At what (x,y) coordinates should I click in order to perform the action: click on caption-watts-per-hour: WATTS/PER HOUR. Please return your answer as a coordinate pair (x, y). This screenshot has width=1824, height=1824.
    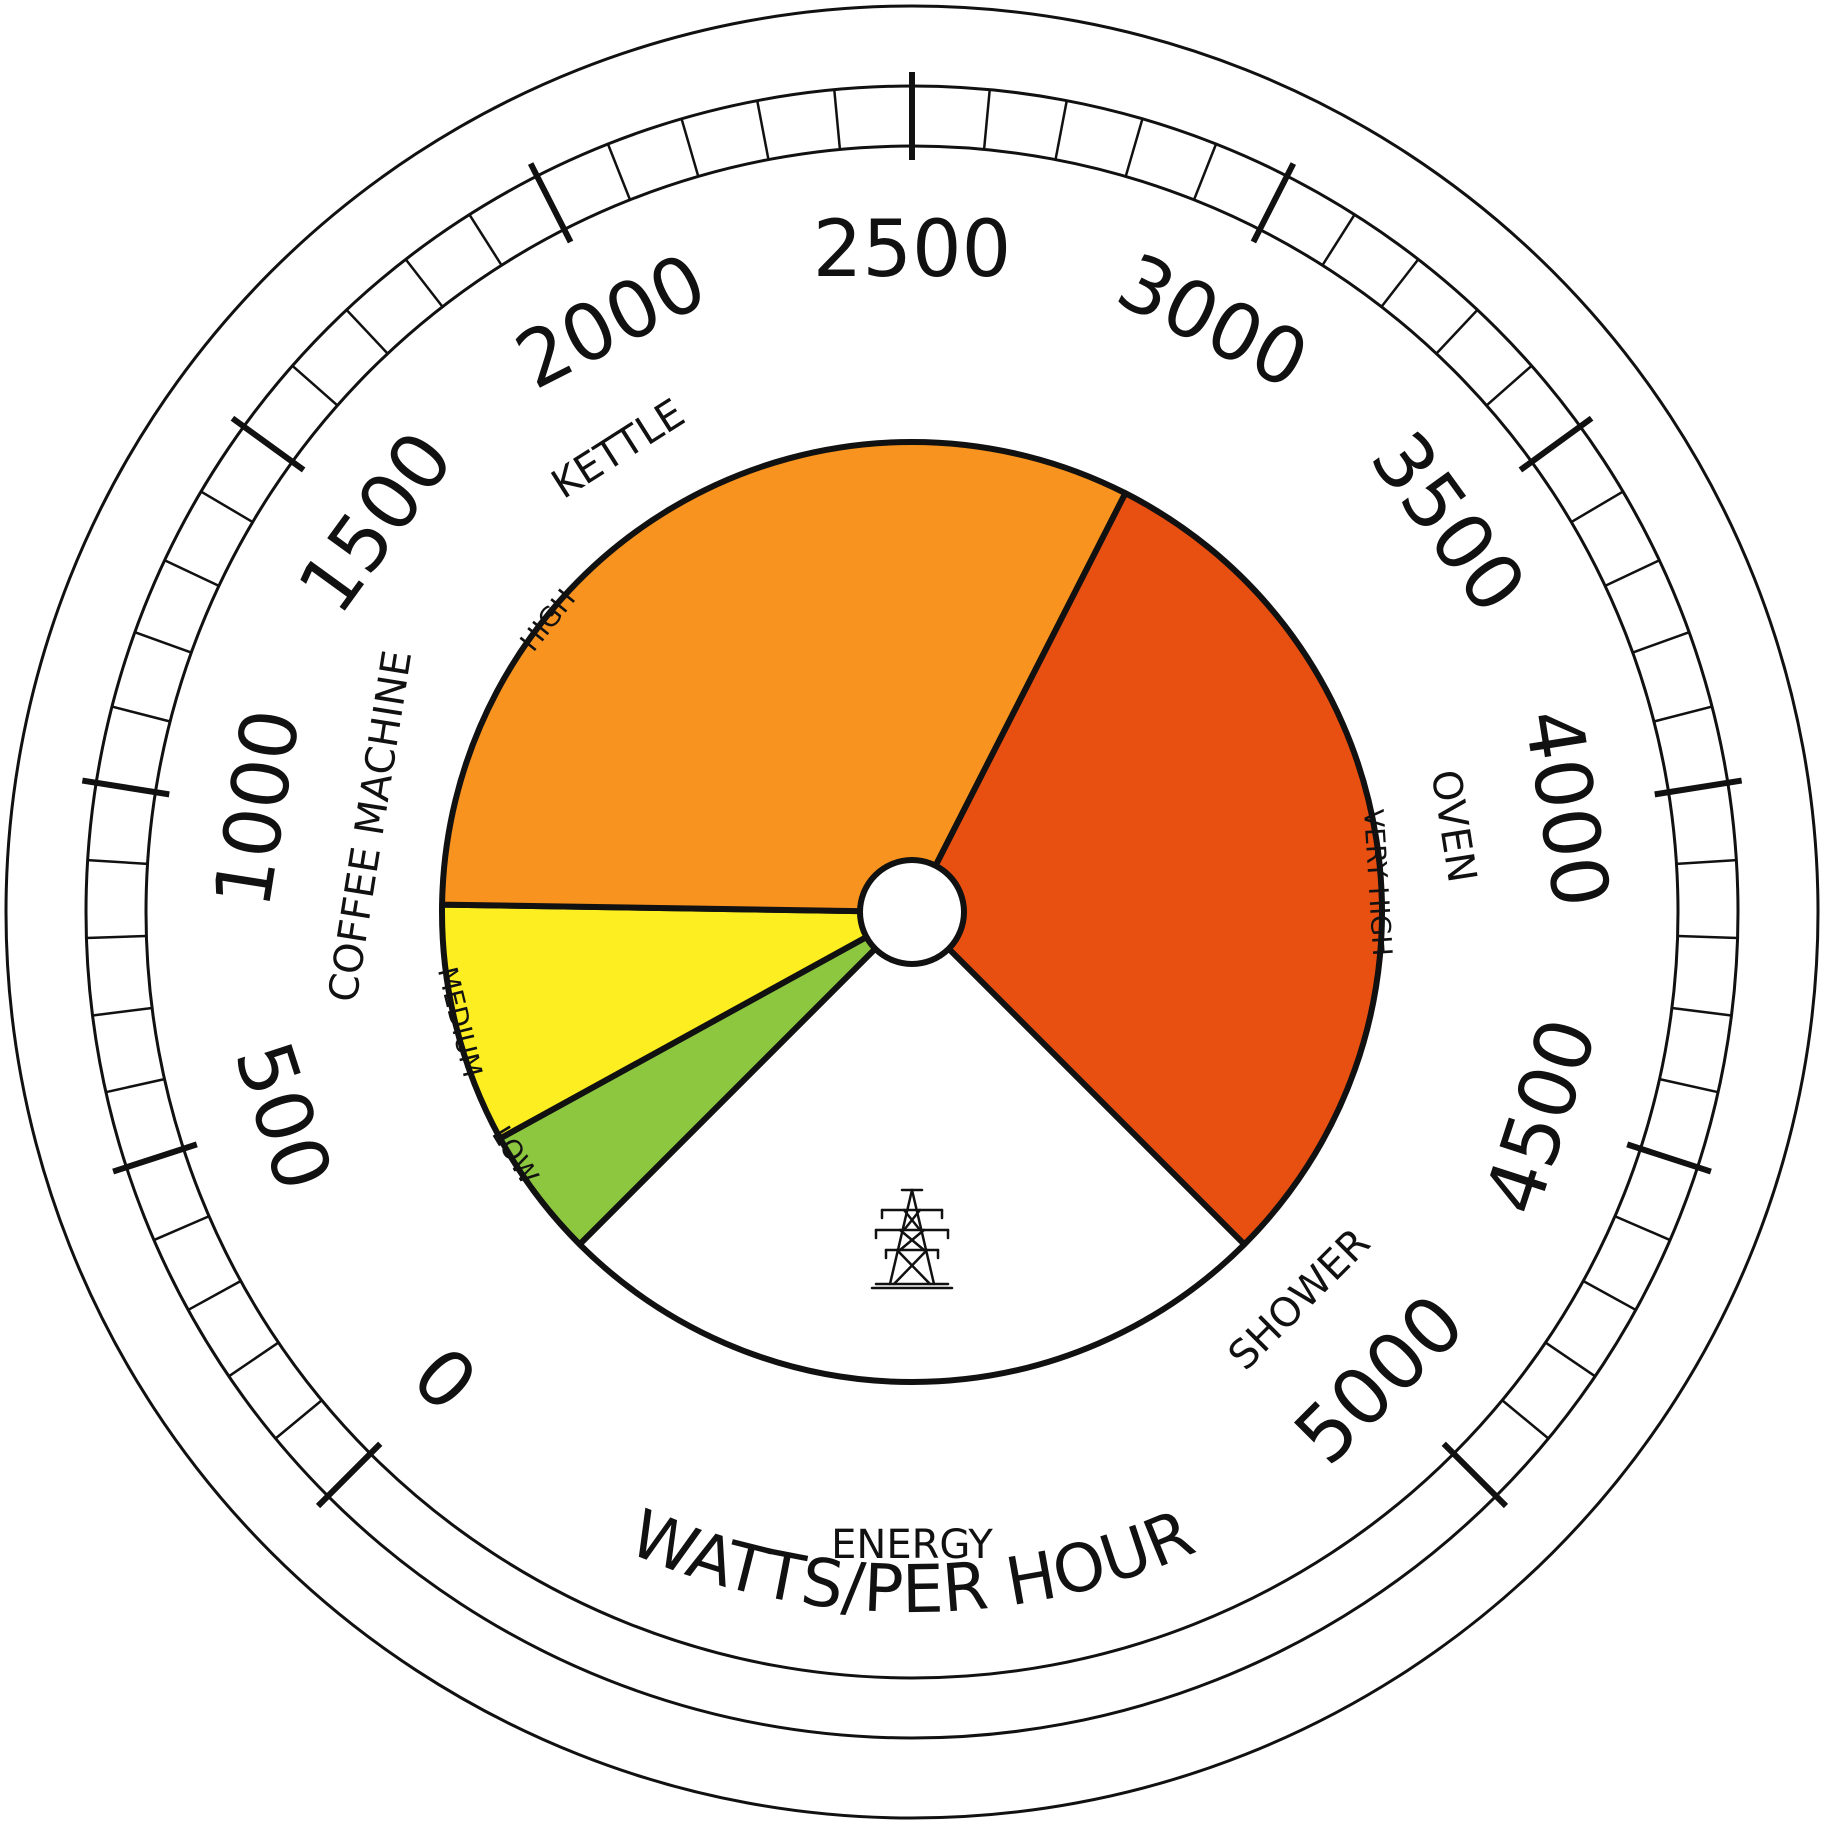
    Looking at the image, I should click on (912, 1562).